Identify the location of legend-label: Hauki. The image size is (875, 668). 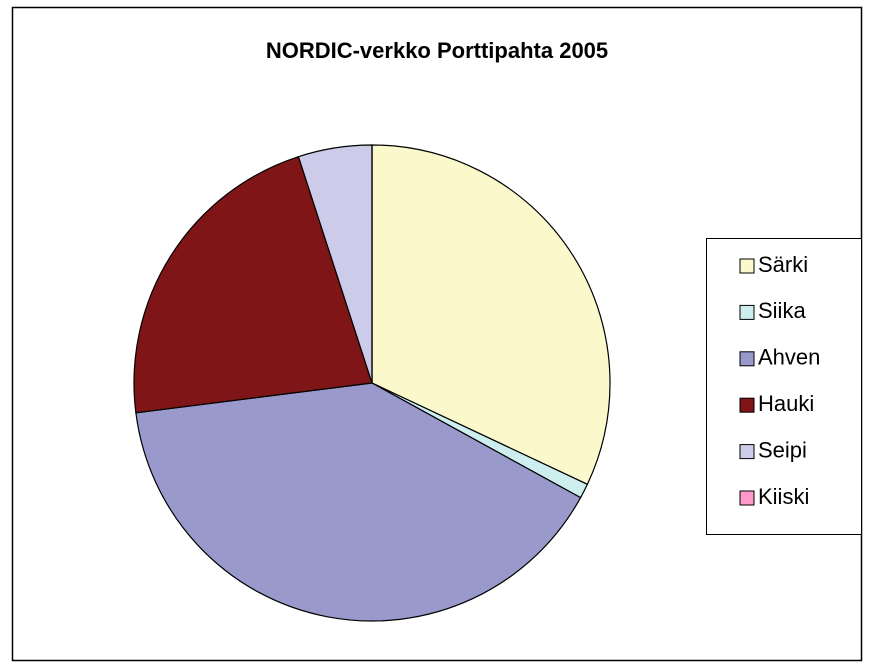
(786, 403).